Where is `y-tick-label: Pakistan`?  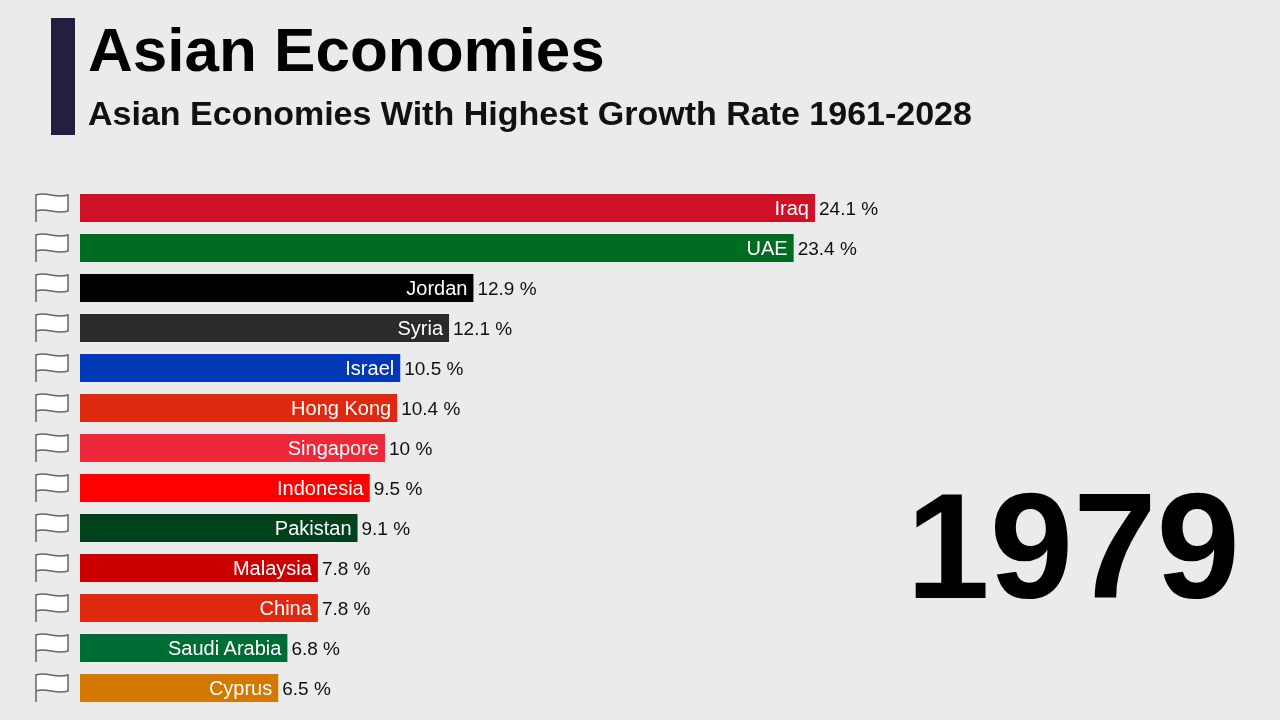
y-tick-label: Pakistan is located at coordinates (313, 528).